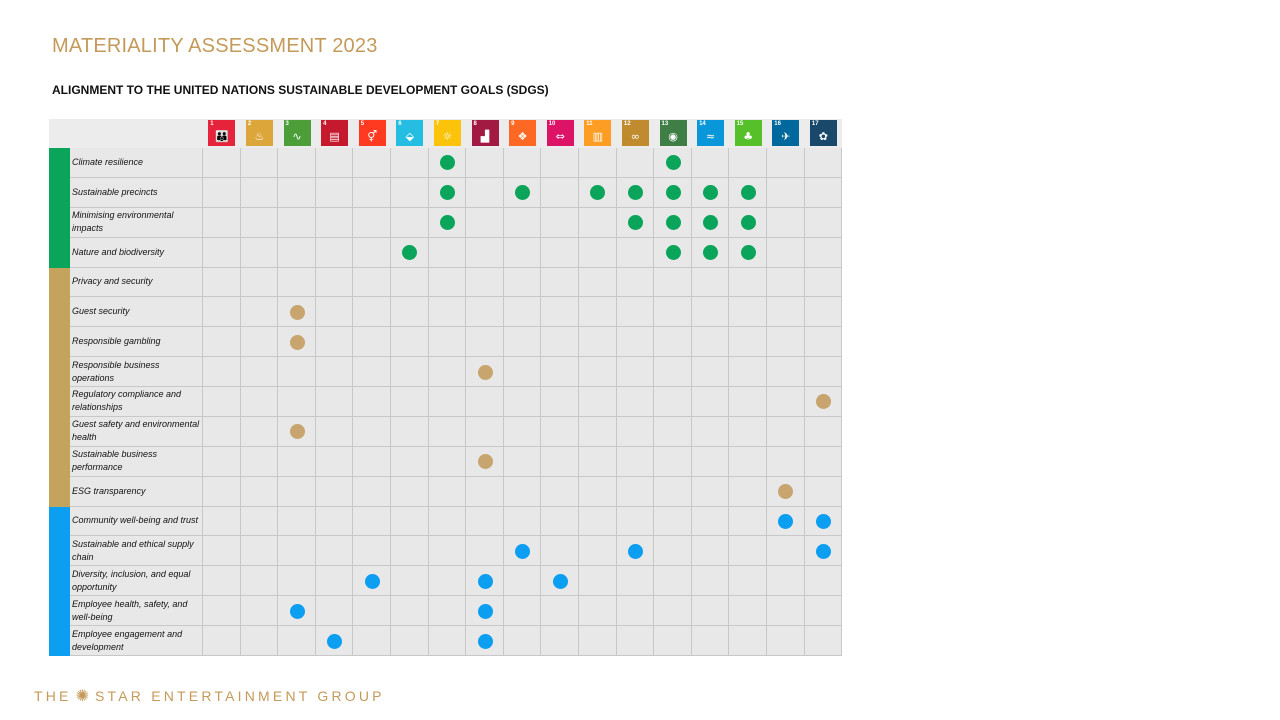  Describe the element at coordinates (215, 46) in the screenshot. I see `page-title: MATERIALITY ASSESSMENT 2023` at that location.